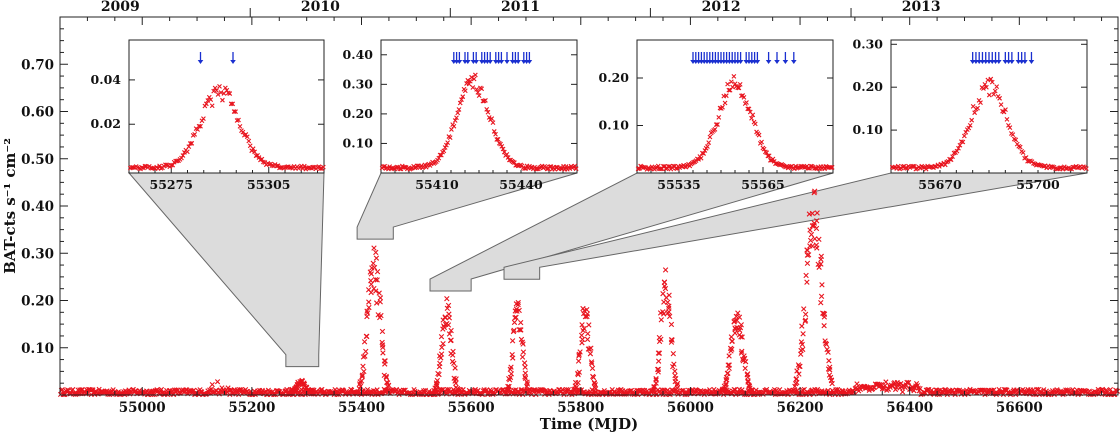  Describe the element at coordinates (106, 79) in the screenshot. I see `inset-y-tick-label: 0.04` at that location.